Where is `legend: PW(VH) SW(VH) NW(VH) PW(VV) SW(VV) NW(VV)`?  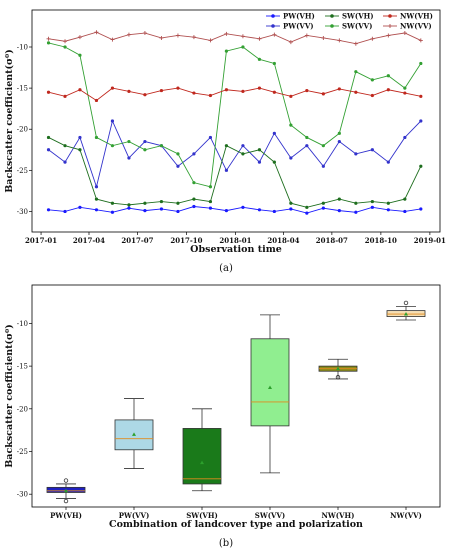 legend: PW(VH) SW(VH) NW(VH) PW(VV) SW(VV) NW(VV) is located at coordinates (349, 21).